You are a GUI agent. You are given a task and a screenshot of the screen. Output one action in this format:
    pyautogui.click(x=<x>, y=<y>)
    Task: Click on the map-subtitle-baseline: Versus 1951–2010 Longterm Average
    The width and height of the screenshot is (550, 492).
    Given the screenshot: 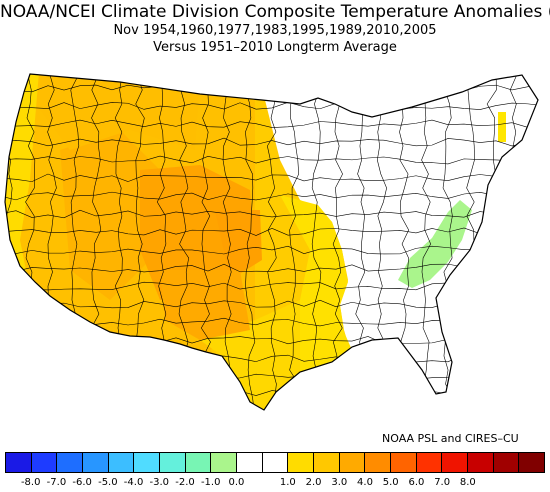 What is the action you would take?
    pyautogui.click(x=275, y=47)
    